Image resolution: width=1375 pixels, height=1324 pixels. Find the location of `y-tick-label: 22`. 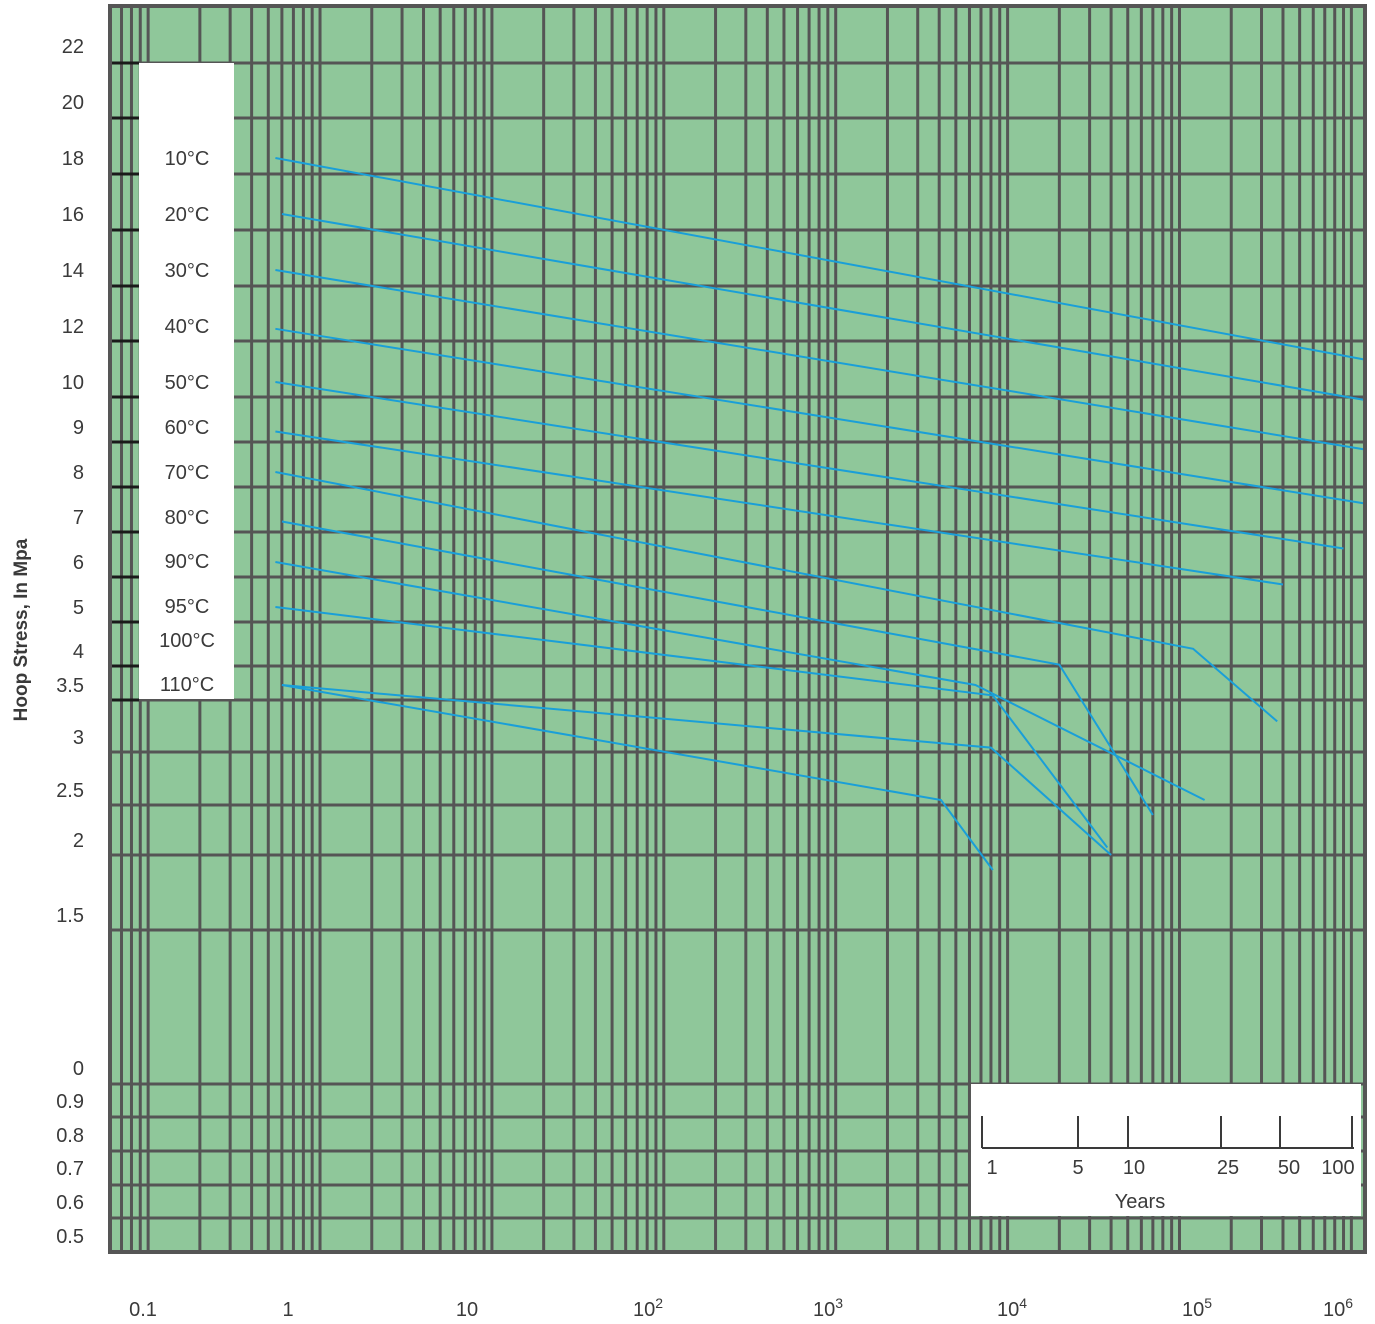

y-tick-label: 22 is located at coordinates (73, 47).